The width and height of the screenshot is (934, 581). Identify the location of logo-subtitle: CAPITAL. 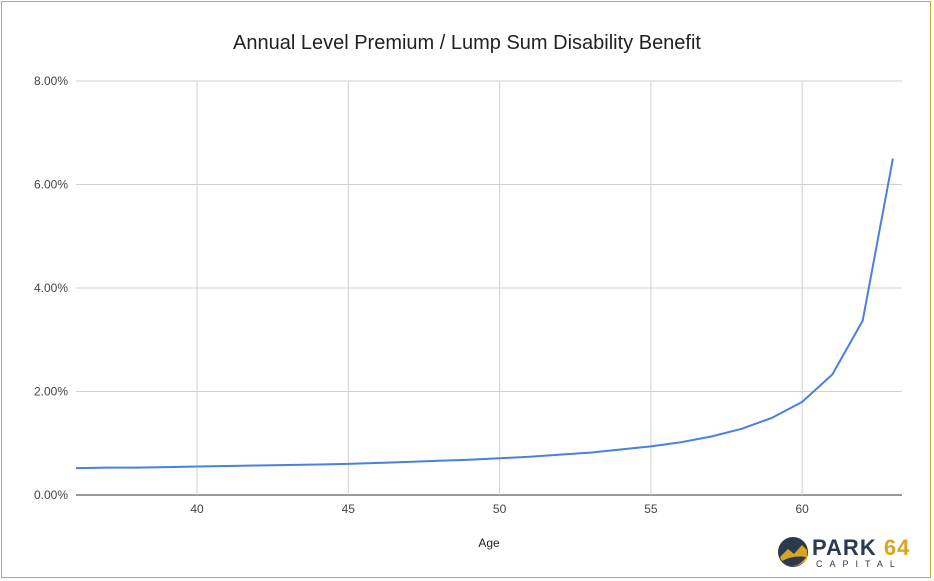
(859, 564).